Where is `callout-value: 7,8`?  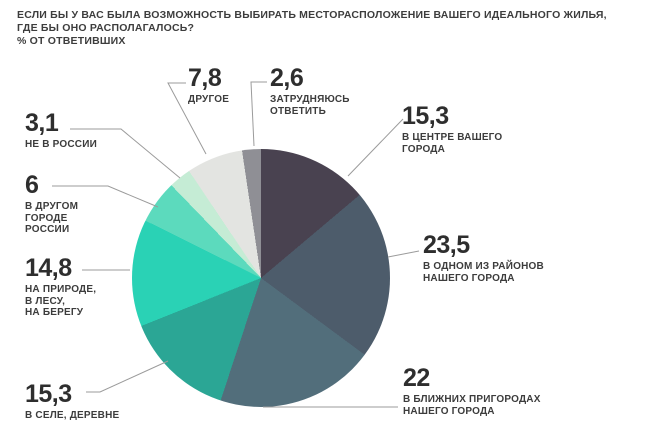 callout-value: 7,8 is located at coordinates (205, 78).